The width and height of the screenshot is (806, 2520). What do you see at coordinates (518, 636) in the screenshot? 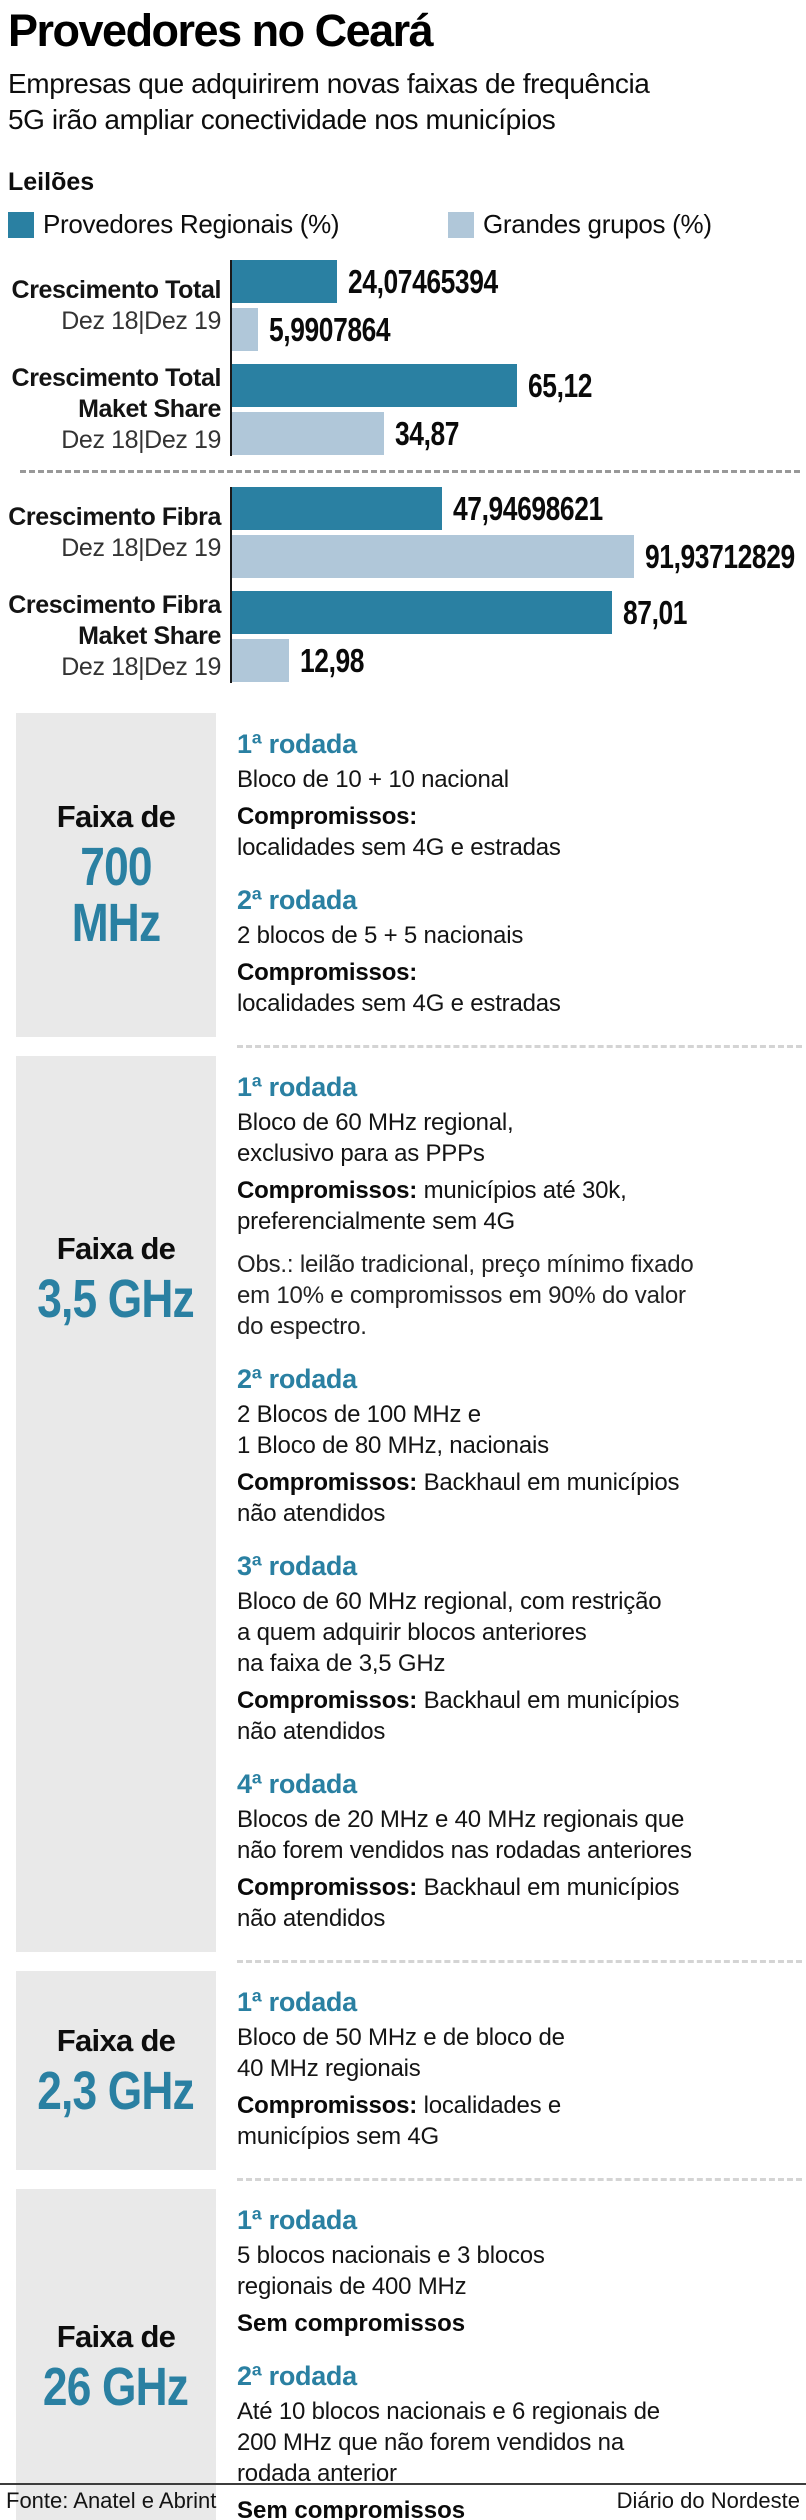
I see `category-bars: 87,01 12,98` at bounding box center [518, 636].